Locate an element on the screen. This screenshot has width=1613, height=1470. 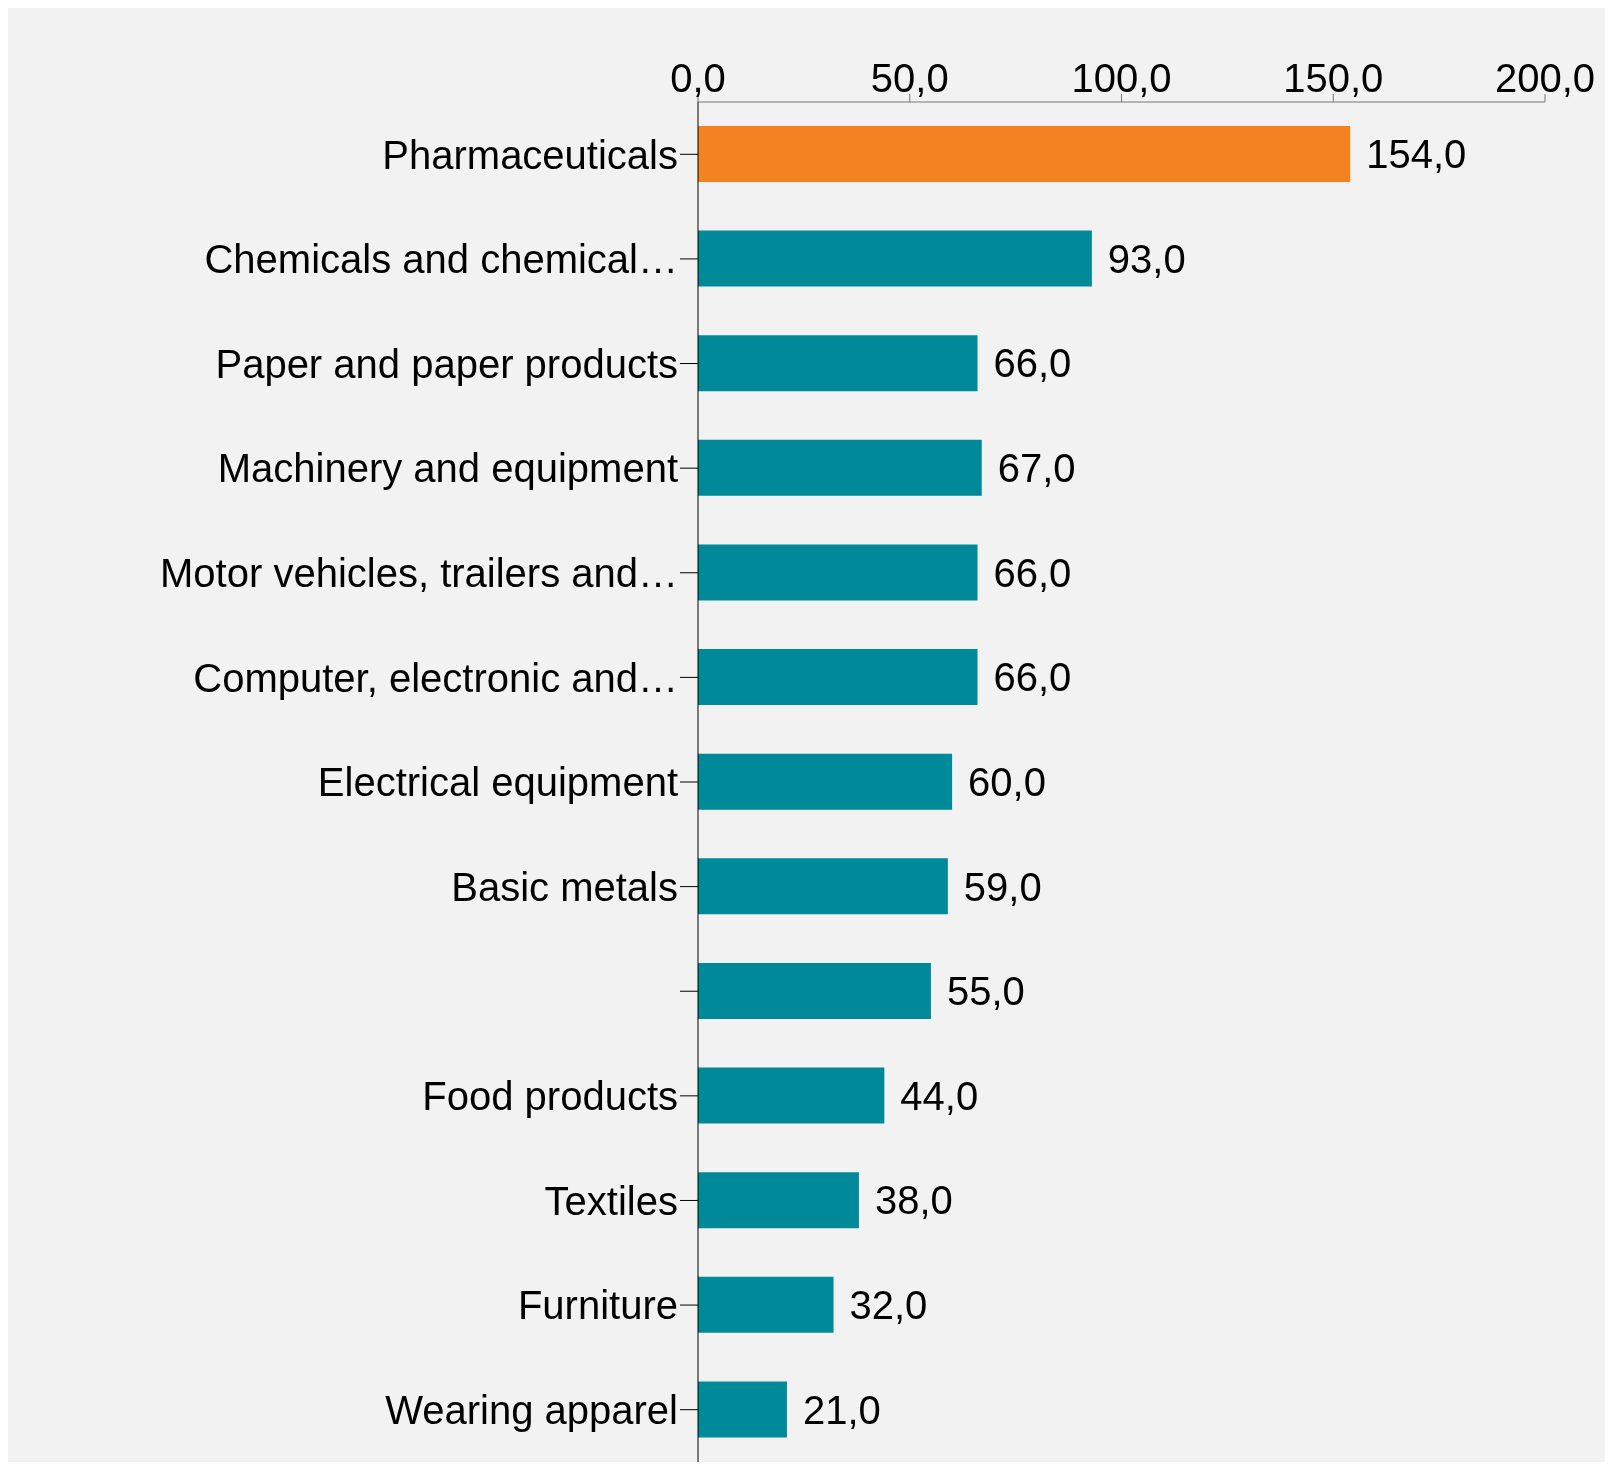
data-label: 21,0 is located at coordinates (841, 1409).